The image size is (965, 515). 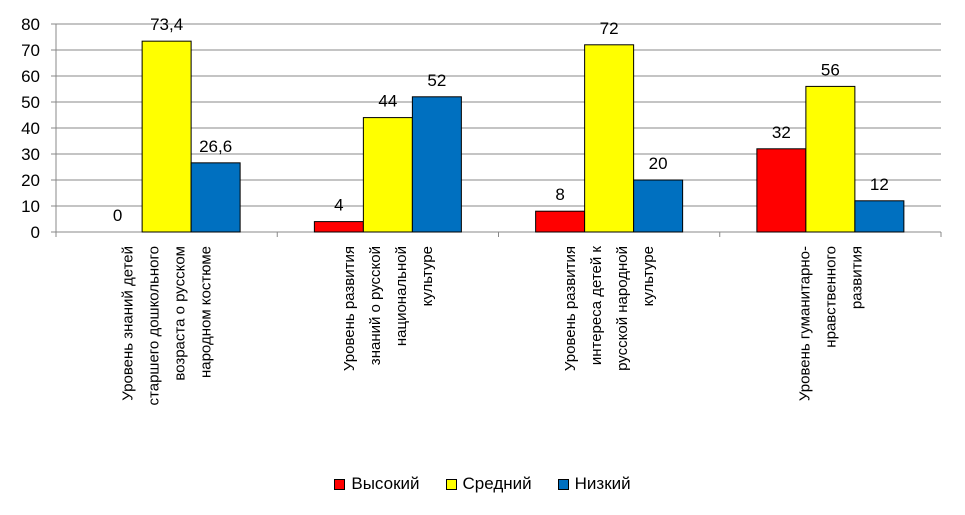 What do you see at coordinates (128, 323) in the screenshot?
I see `category-label: Уровень знаний детей` at bounding box center [128, 323].